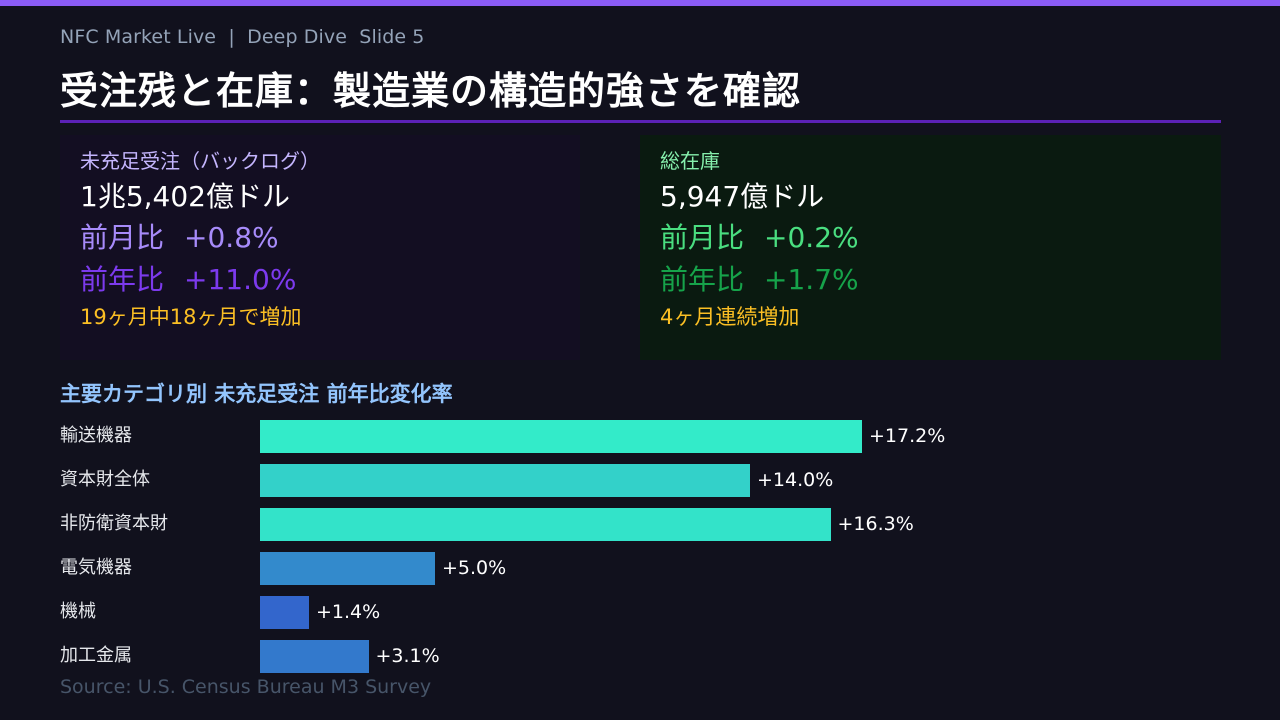 The width and height of the screenshot is (1280, 720). What do you see at coordinates (96, 567) in the screenshot?
I see `bar-label: 電気機器` at bounding box center [96, 567].